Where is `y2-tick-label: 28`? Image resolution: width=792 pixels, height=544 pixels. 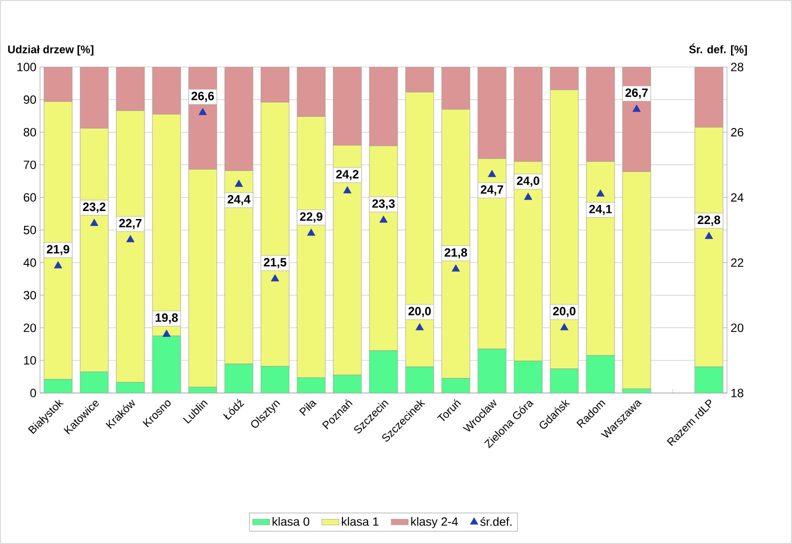
y2-tick-label: 28 is located at coordinates (737, 67).